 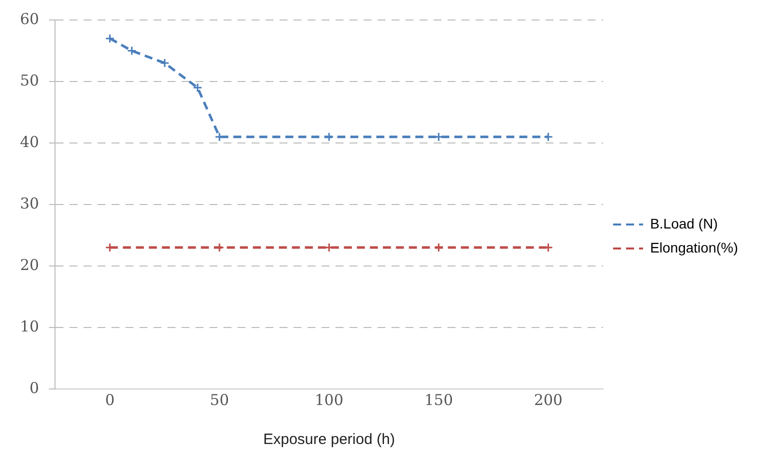 I want to click on y-tick-label: 60, so click(x=30, y=19).